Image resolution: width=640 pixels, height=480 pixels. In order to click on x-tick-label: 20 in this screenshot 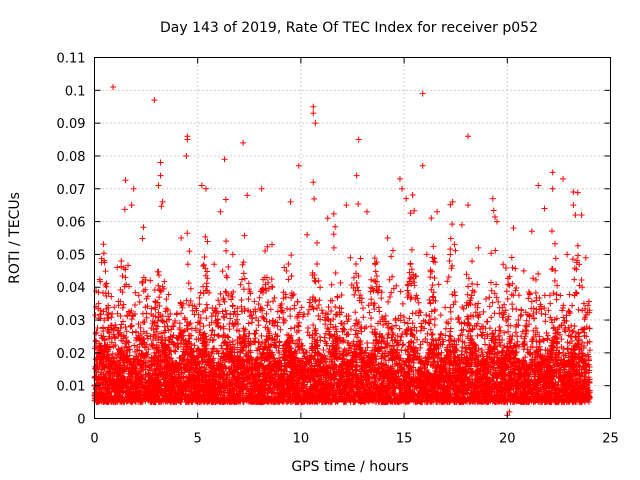, I will do `click(507, 439)`.